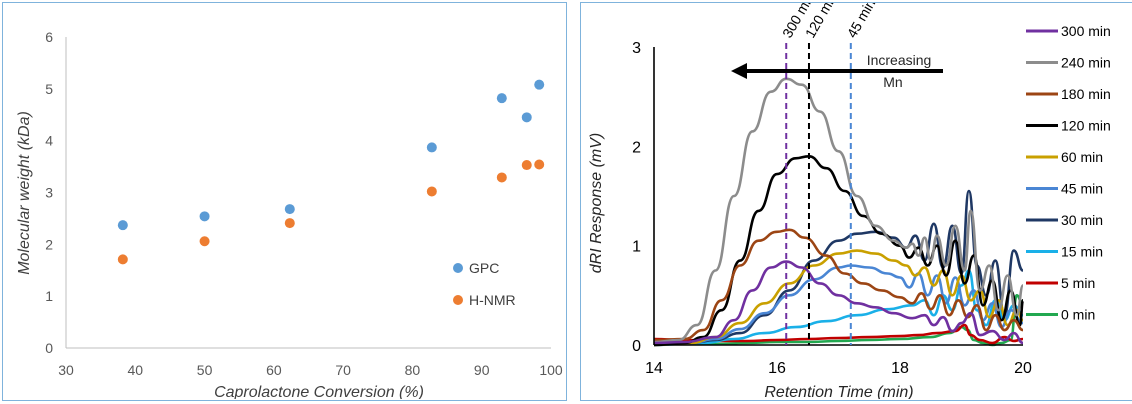 This screenshot has height=404, width=1132. Describe the element at coordinates (837, 71) in the screenshot. I see `increasing-mn-arrow: Increasing Mn` at that location.